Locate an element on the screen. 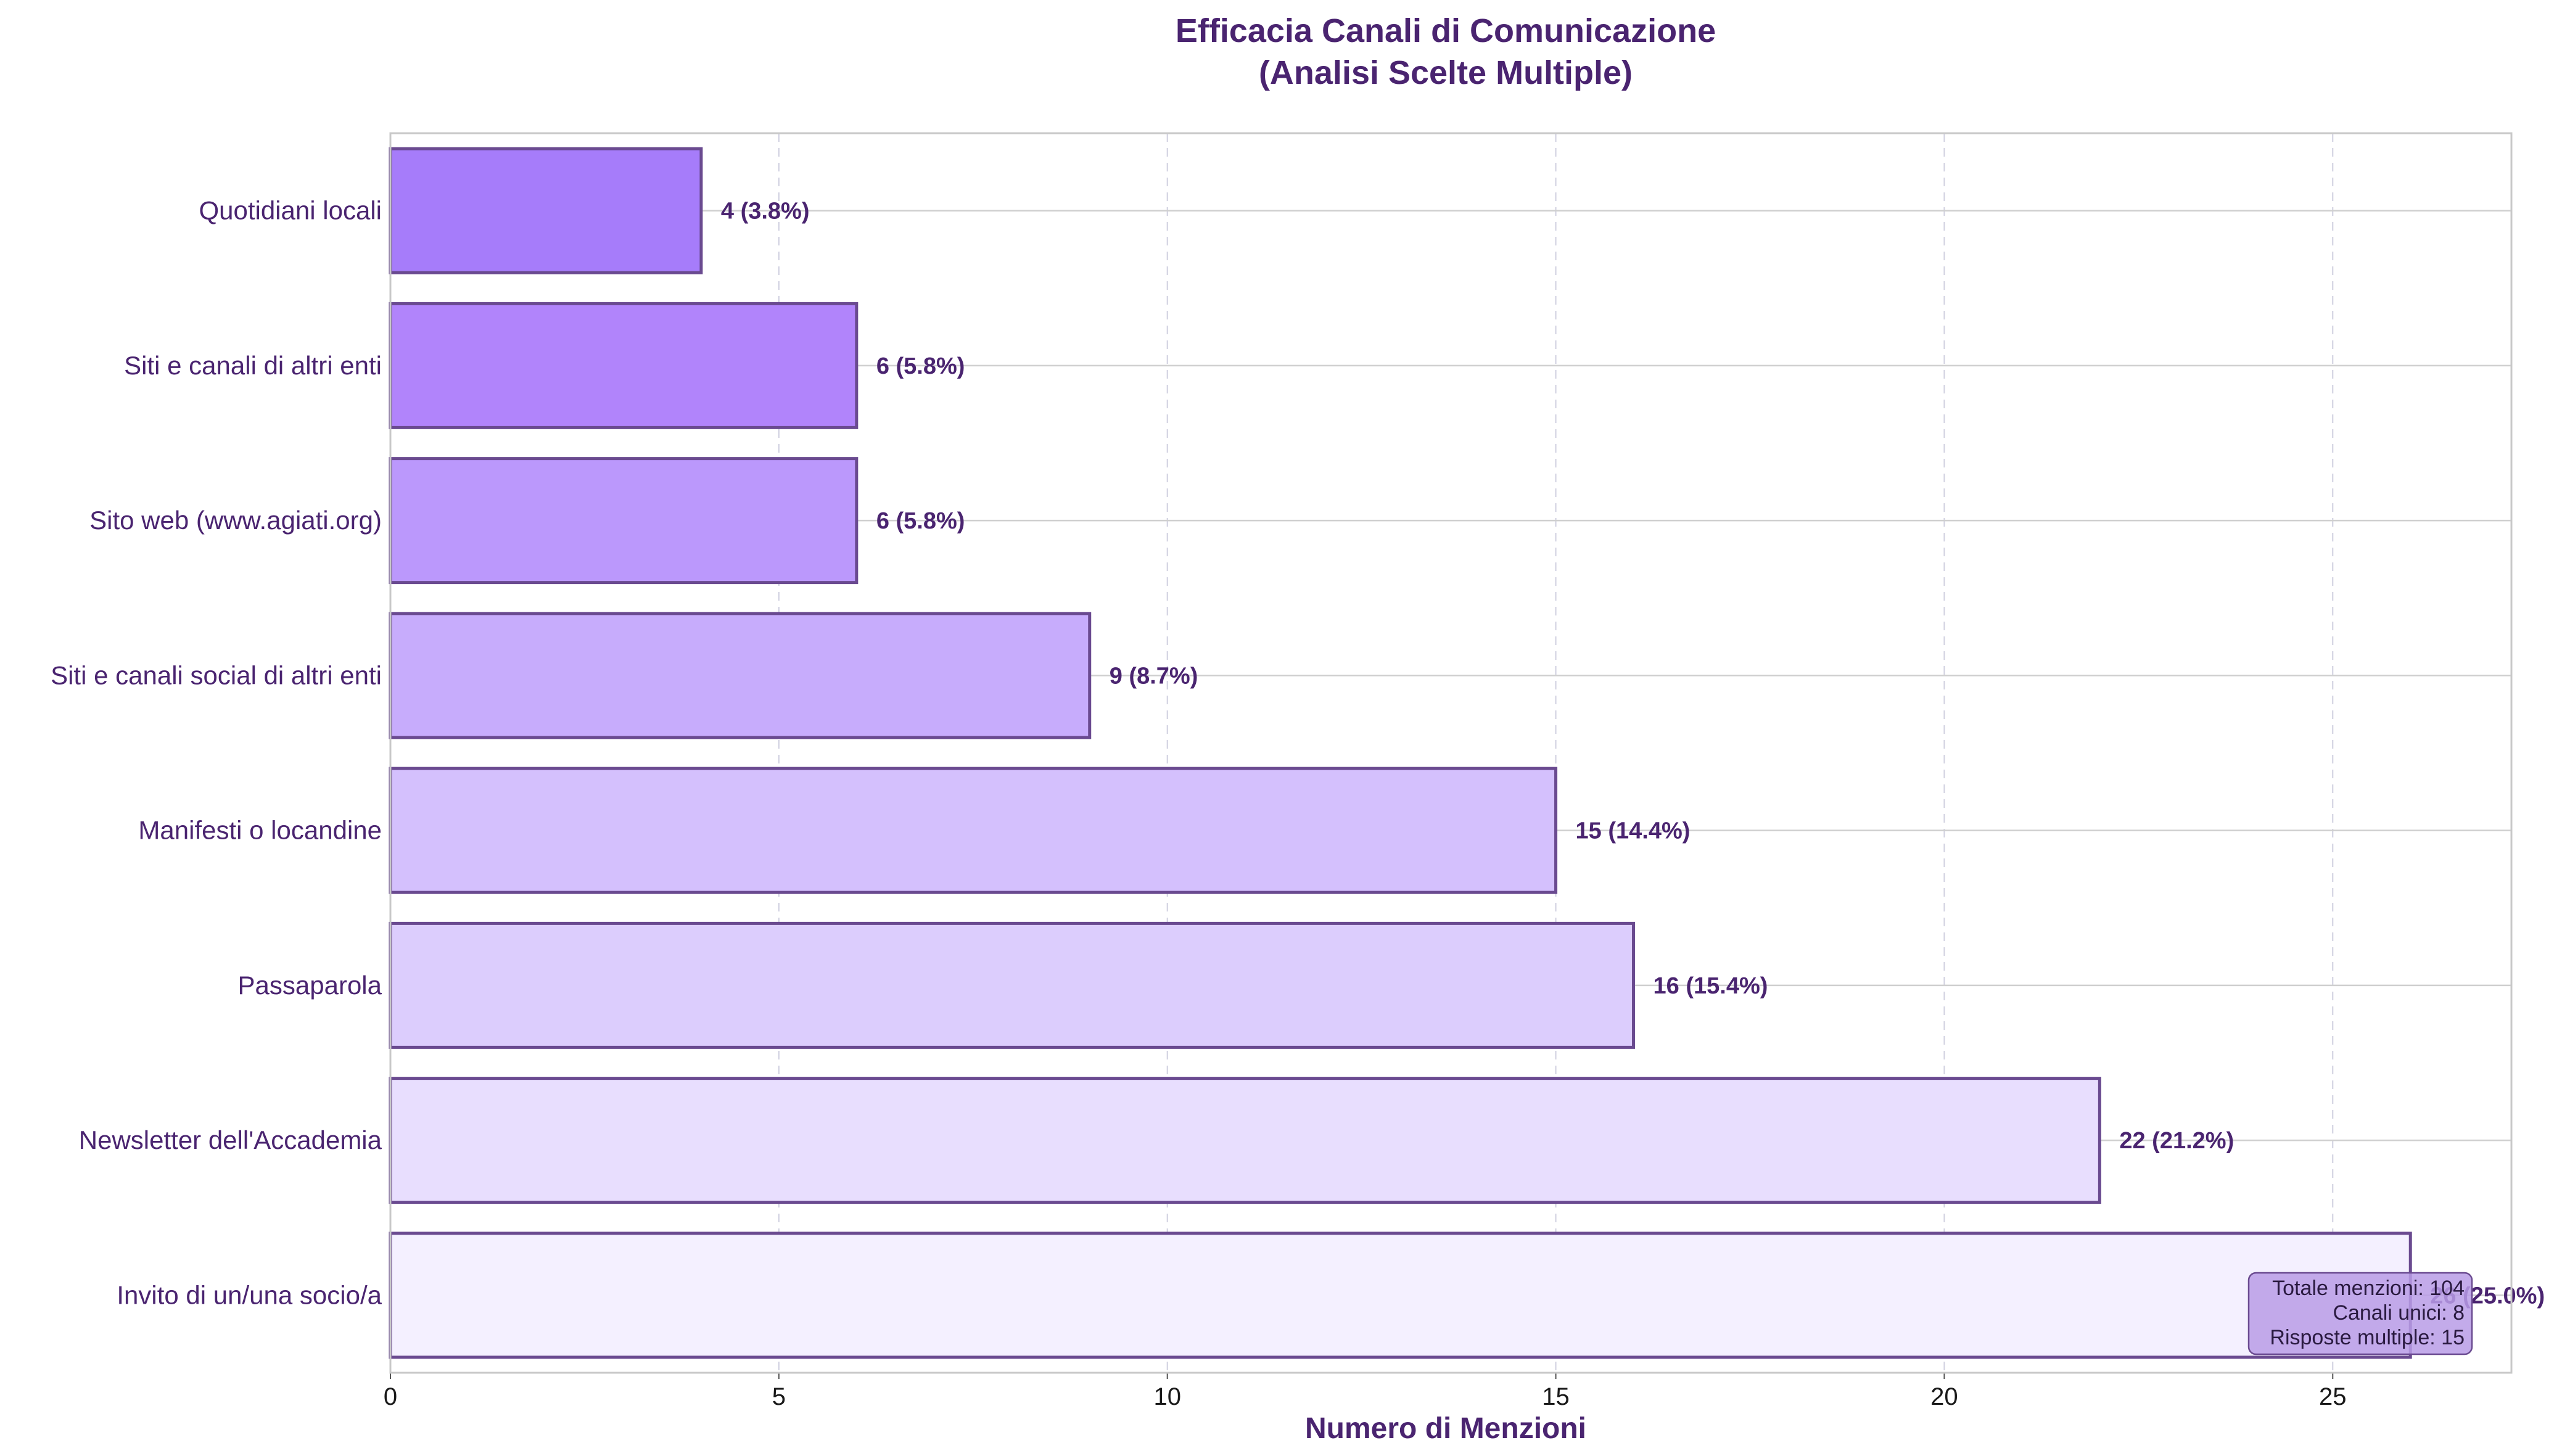 The height and width of the screenshot is (1456, 2562). category-label: Invito di un/una socio/a is located at coordinates (249, 1294).